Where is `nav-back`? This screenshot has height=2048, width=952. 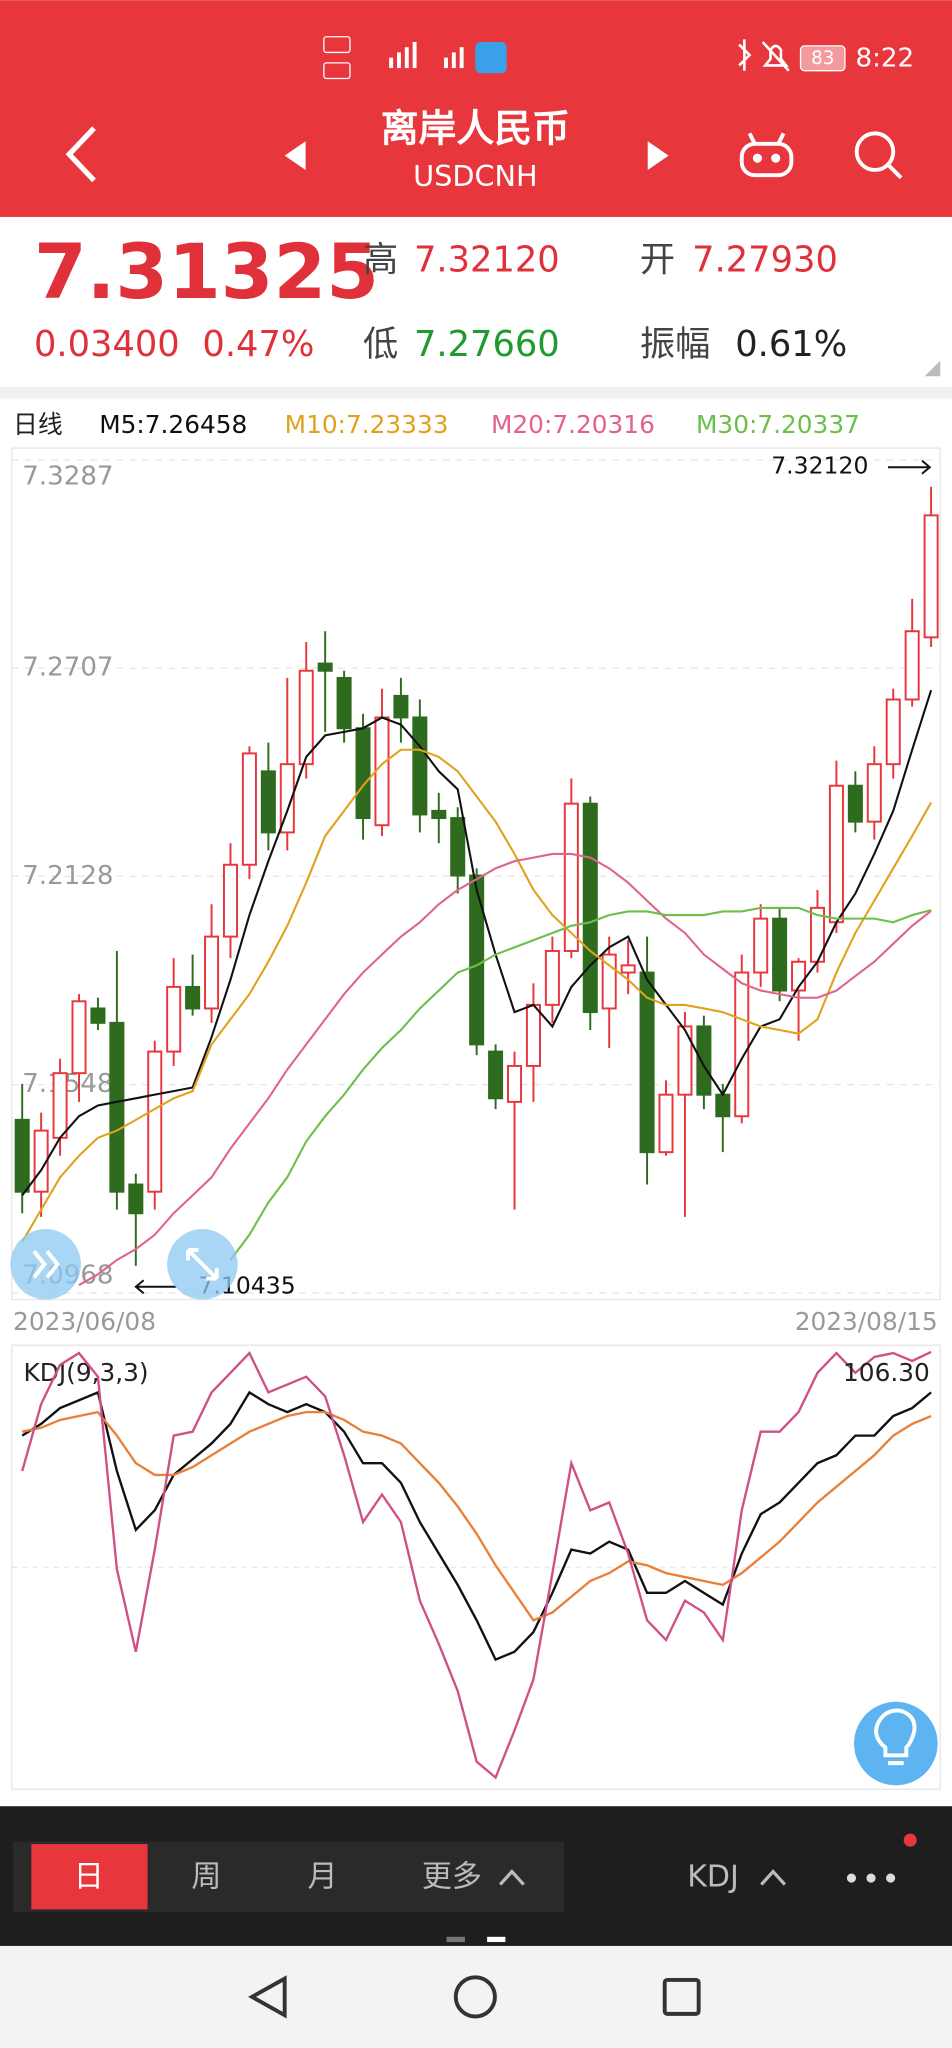
nav-back is located at coordinates (267, 1997).